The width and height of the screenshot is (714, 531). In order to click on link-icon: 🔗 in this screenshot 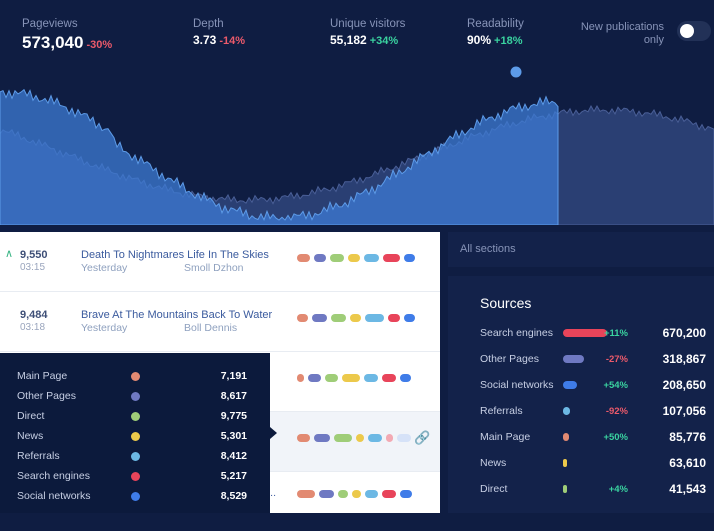, I will do `click(422, 437)`.